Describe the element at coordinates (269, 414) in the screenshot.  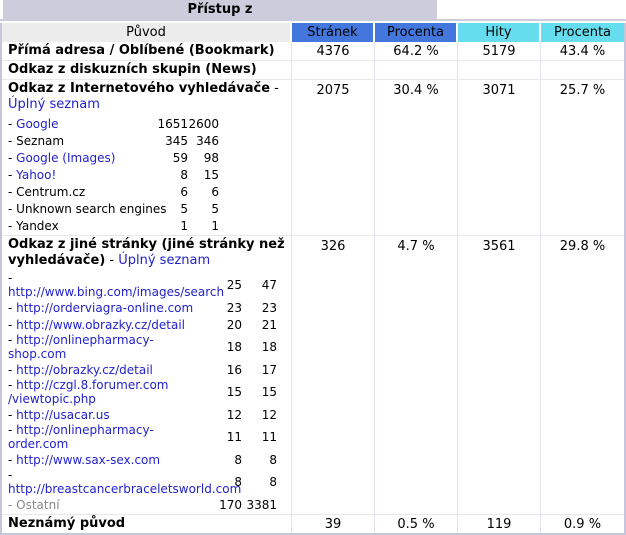
I see `item-hits-value: 12` at that location.